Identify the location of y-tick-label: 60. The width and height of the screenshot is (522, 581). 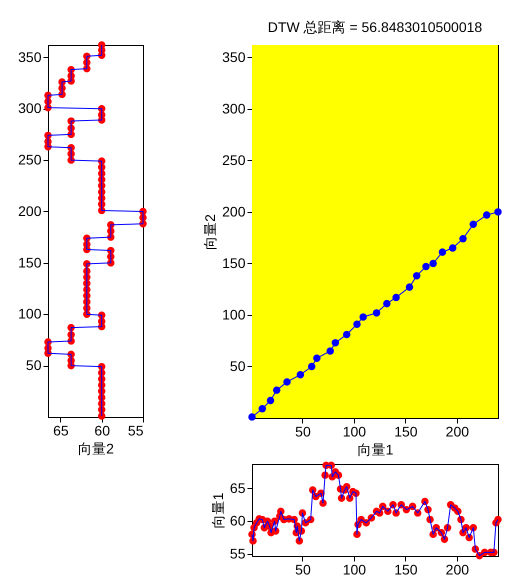
(238, 520).